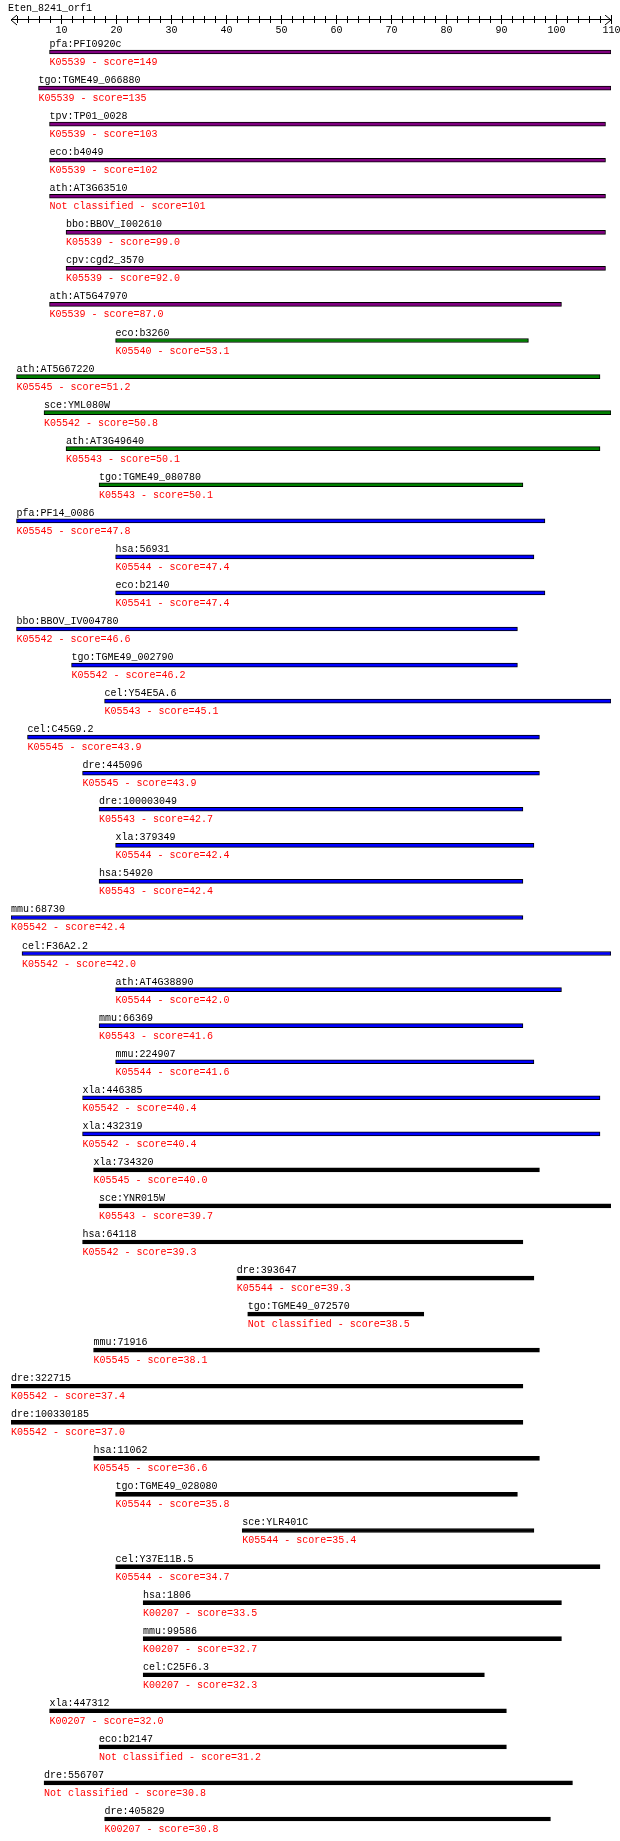 This screenshot has width=620, height=1841. What do you see at coordinates (275, 1523) in the screenshot?
I see `y-tick-label: sce:YLR401C` at bounding box center [275, 1523].